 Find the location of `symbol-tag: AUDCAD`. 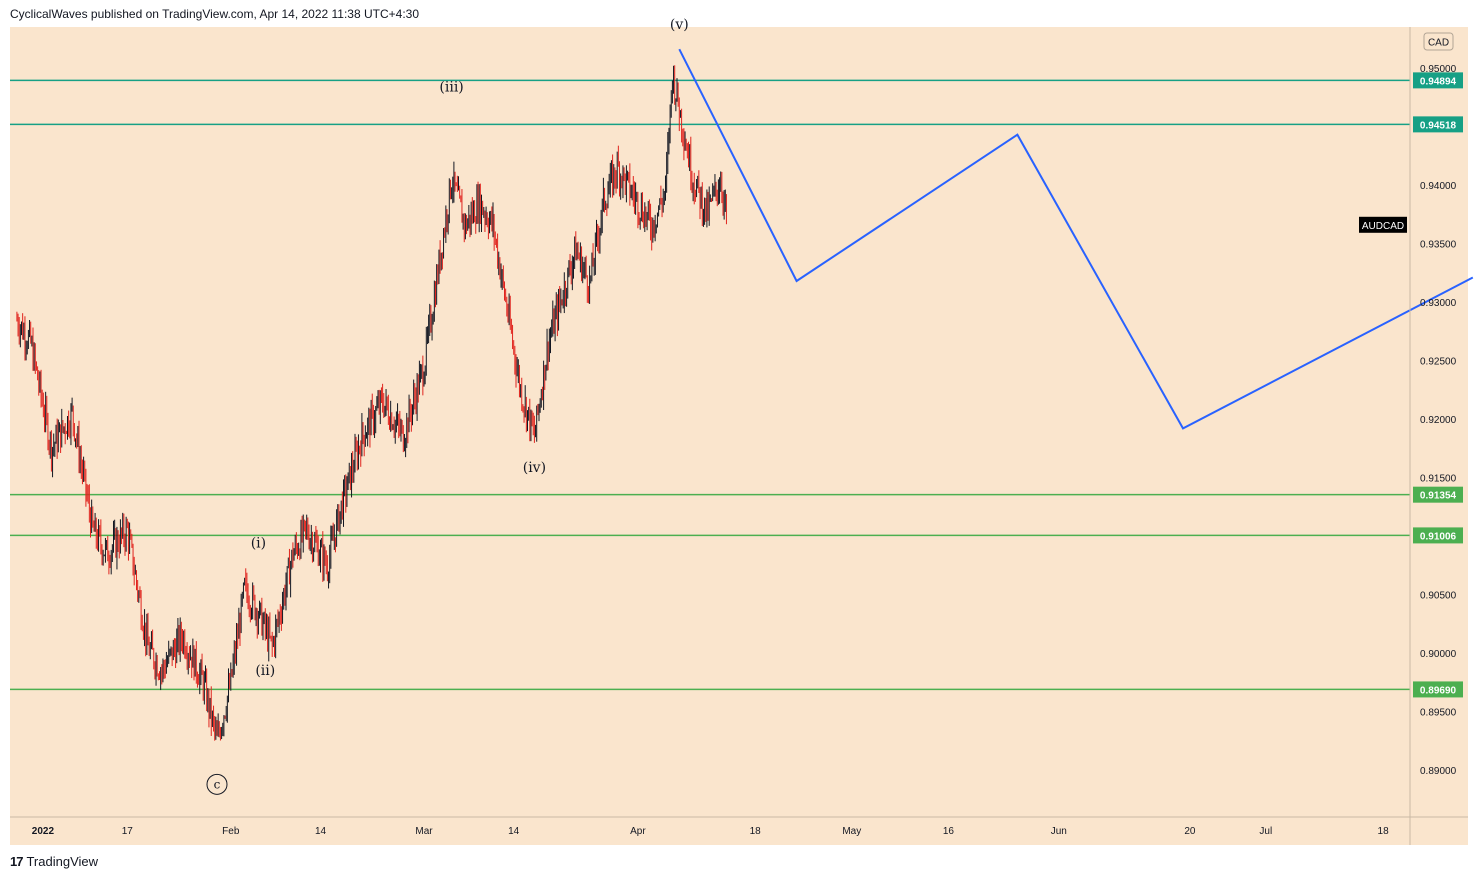

symbol-tag: AUDCAD is located at coordinates (1383, 224).